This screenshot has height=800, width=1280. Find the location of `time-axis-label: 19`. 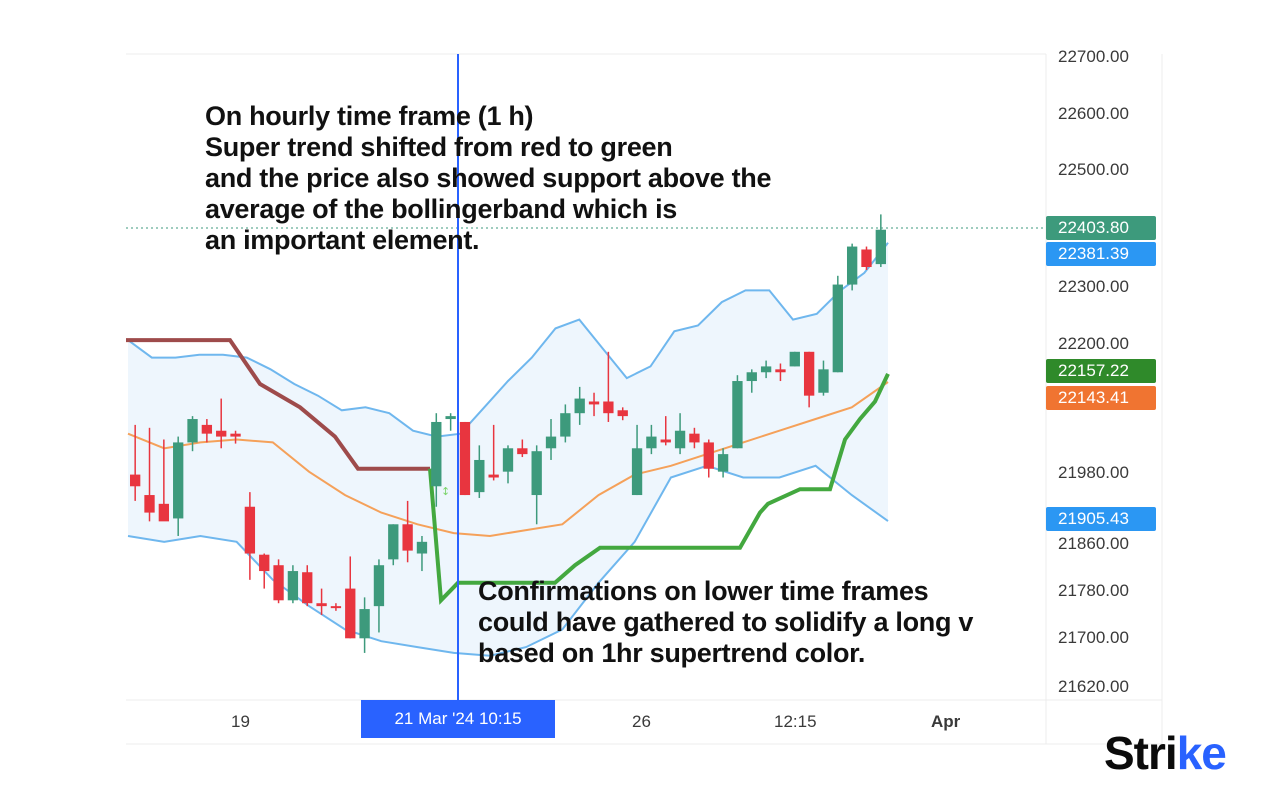

time-axis-label: 19 is located at coordinates (240, 721).